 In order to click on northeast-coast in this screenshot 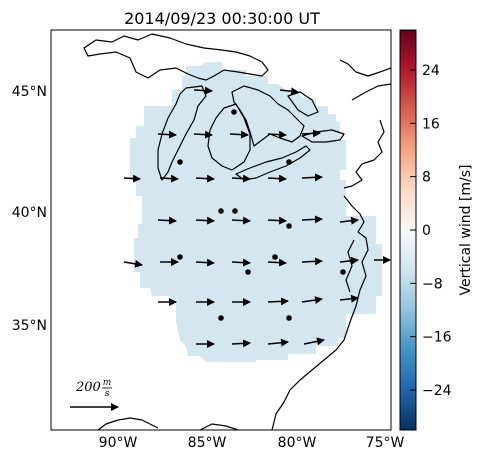, I will do `click(371, 92)`.